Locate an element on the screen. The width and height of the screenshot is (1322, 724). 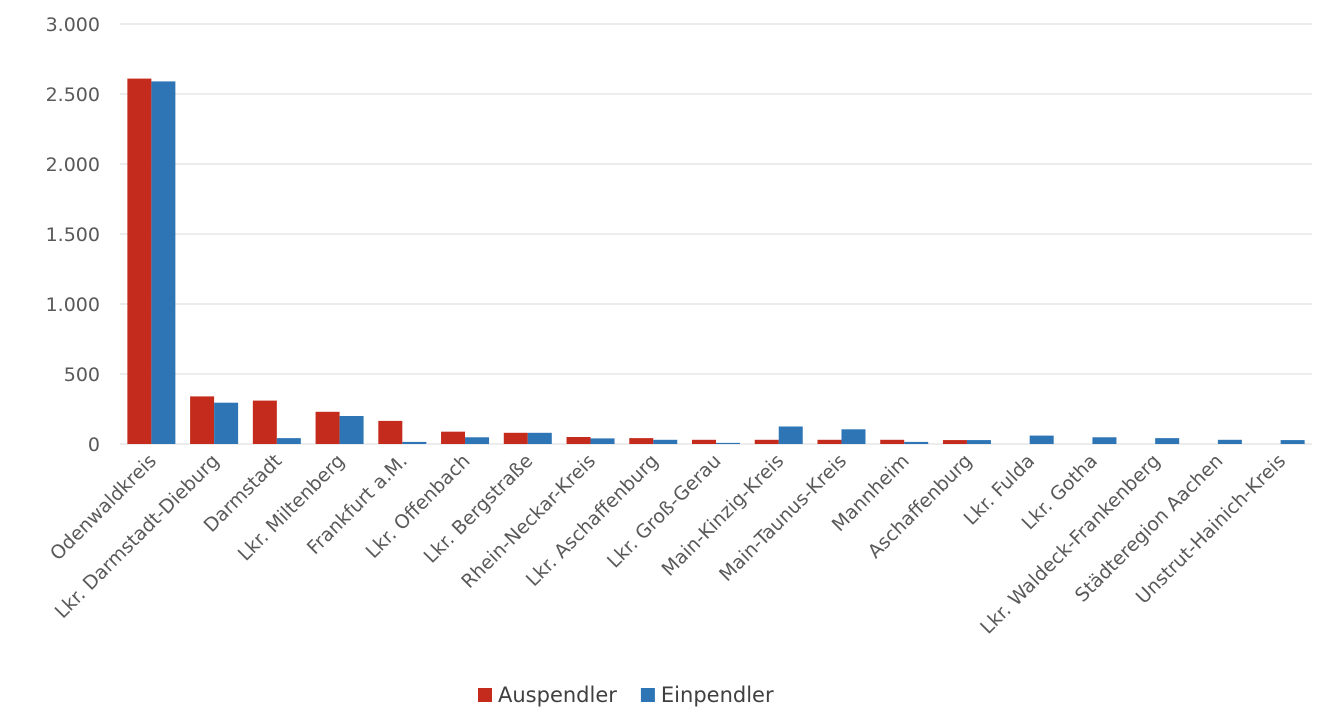
y-tick-label: 500 is located at coordinates (82, 375).